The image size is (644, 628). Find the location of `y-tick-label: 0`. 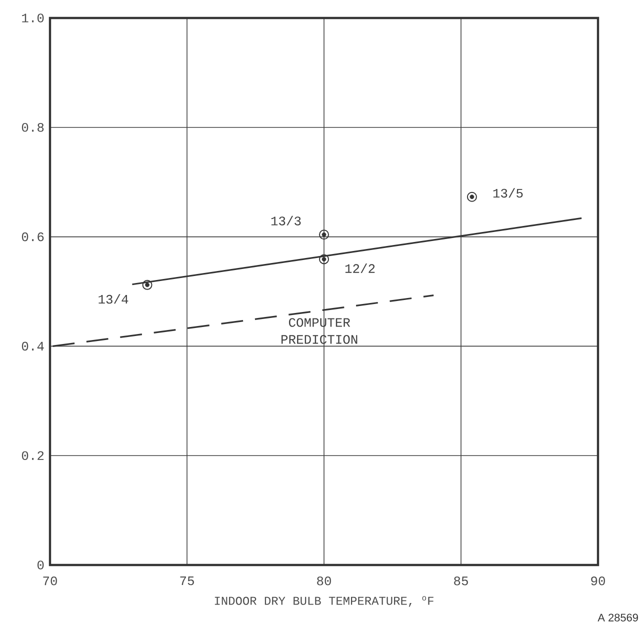

y-tick-label: 0 is located at coordinates (40, 565).